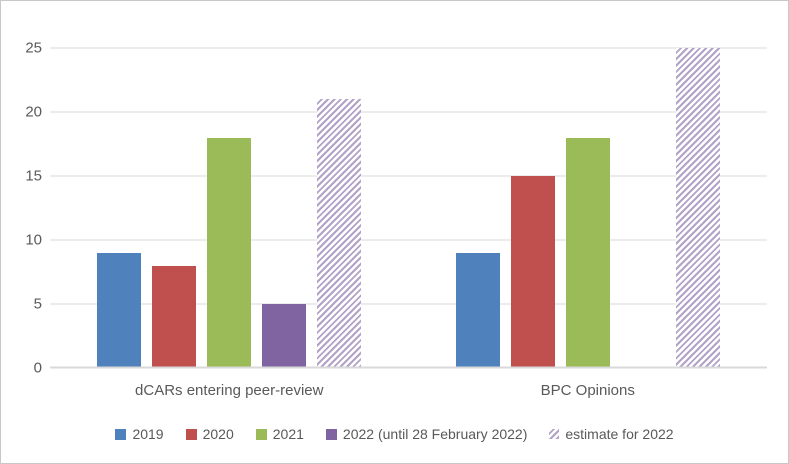 Image resolution: width=789 pixels, height=464 pixels. I want to click on legend-item-2022-until-28-february-2022: 2022 (until 28 February 2022), so click(426, 434).